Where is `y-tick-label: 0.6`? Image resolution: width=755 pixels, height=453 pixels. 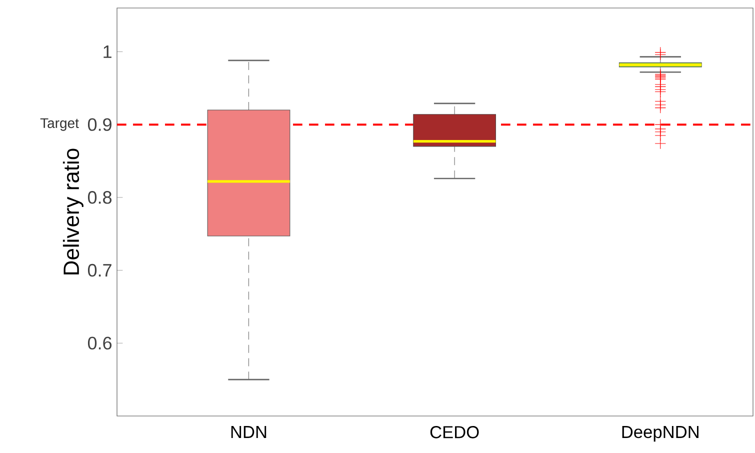
y-tick-label: 0.6 is located at coordinates (100, 343).